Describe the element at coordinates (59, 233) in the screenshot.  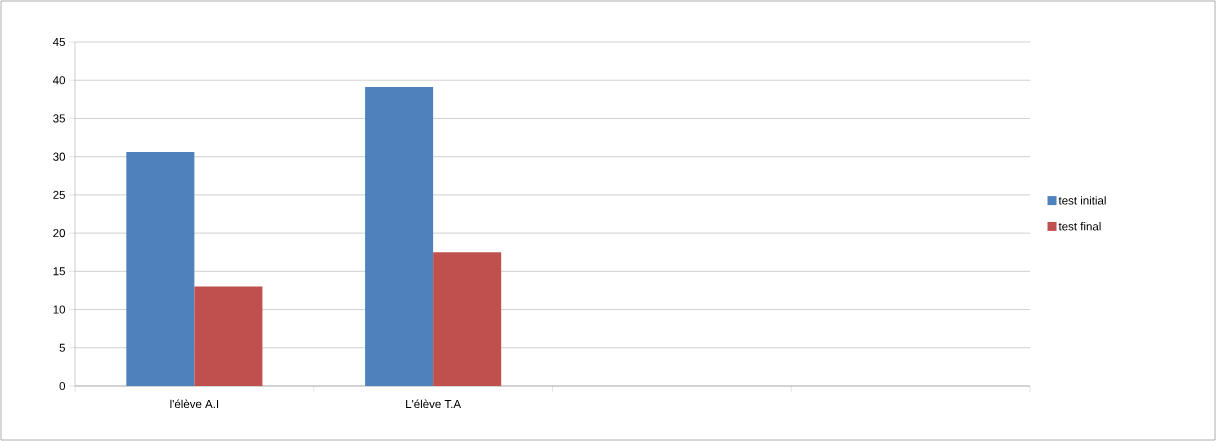
I see `y-tick-label: 20` at that location.